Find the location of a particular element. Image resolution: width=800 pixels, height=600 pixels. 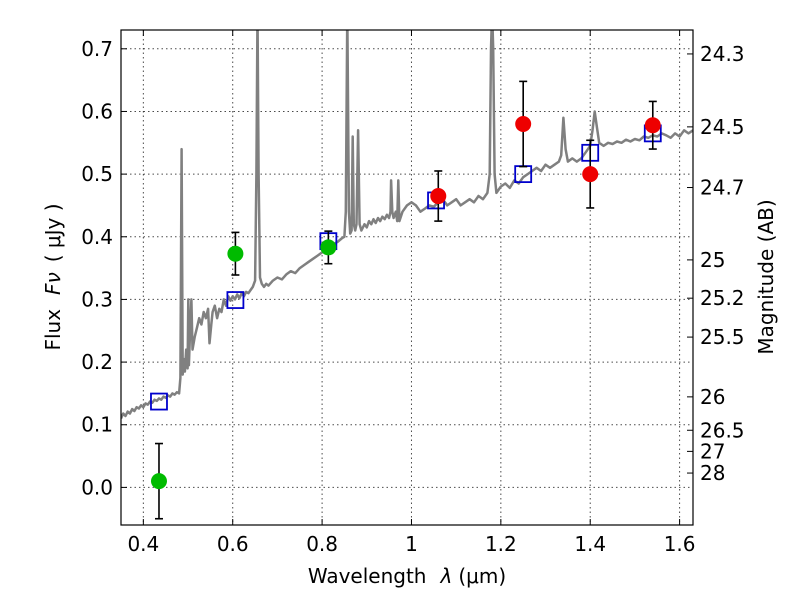

x-tick-label: 1 is located at coordinates (411, 544).